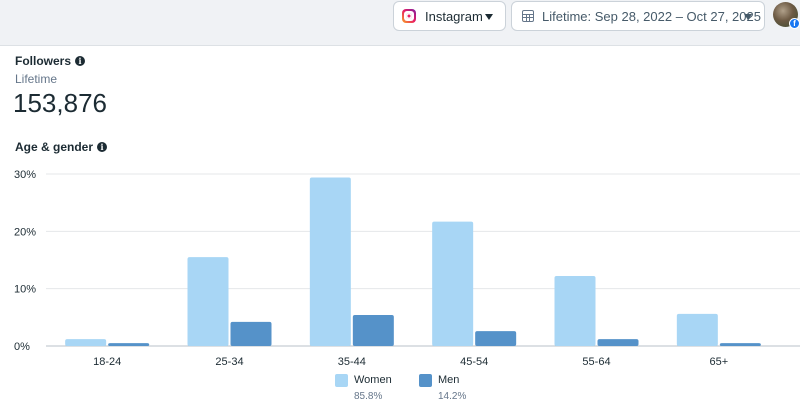 The height and width of the screenshot is (411, 800). Describe the element at coordinates (352, 362) in the screenshot. I see `x-tick-label: 35-44` at that location.